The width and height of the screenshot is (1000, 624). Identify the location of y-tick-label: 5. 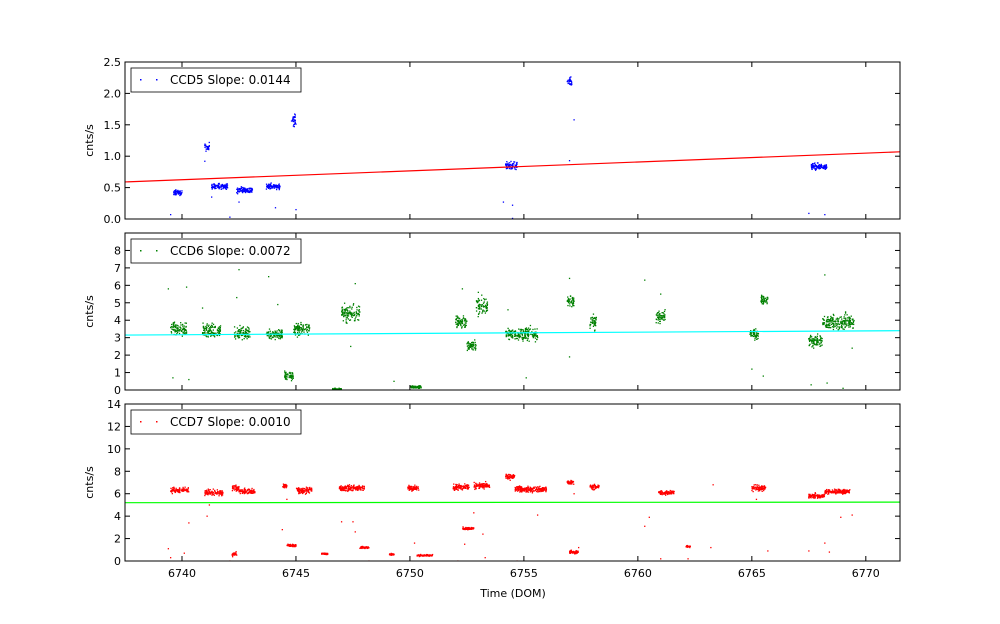
(117, 303).